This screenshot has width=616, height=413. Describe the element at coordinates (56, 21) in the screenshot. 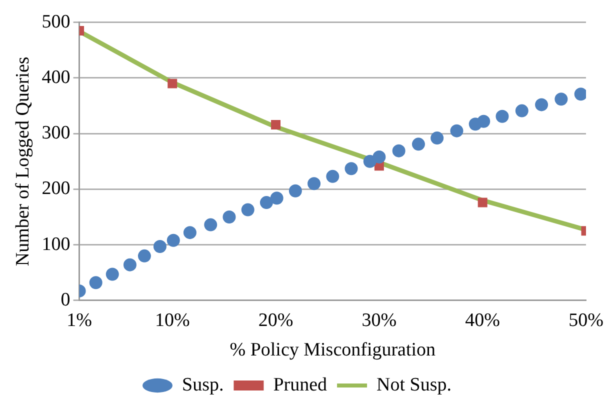

I see `y-tick-label: 500` at that location.